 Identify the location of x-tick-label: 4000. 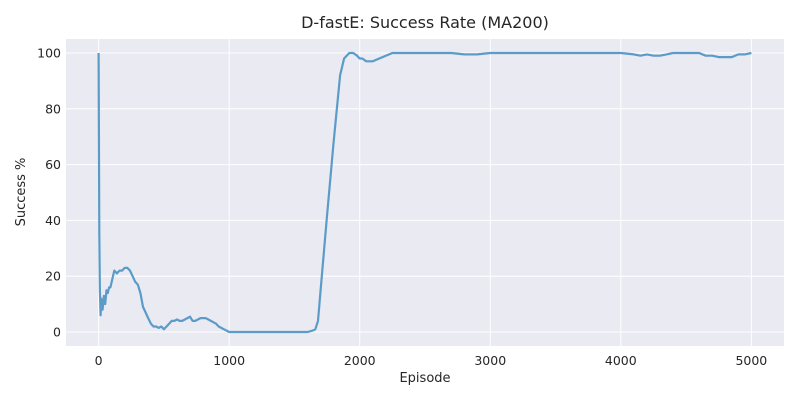
(621, 360).